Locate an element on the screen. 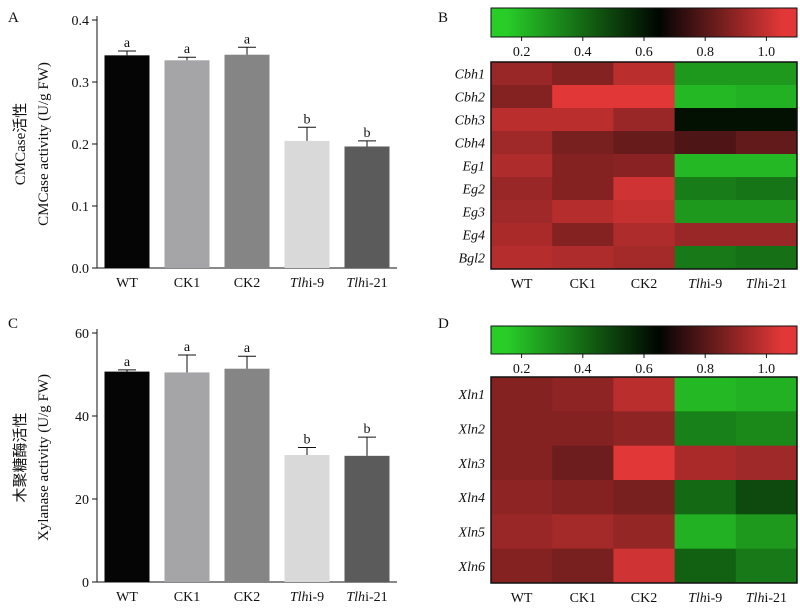  colorbar-tick-label: 1.0 is located at coordinates (767, 52).